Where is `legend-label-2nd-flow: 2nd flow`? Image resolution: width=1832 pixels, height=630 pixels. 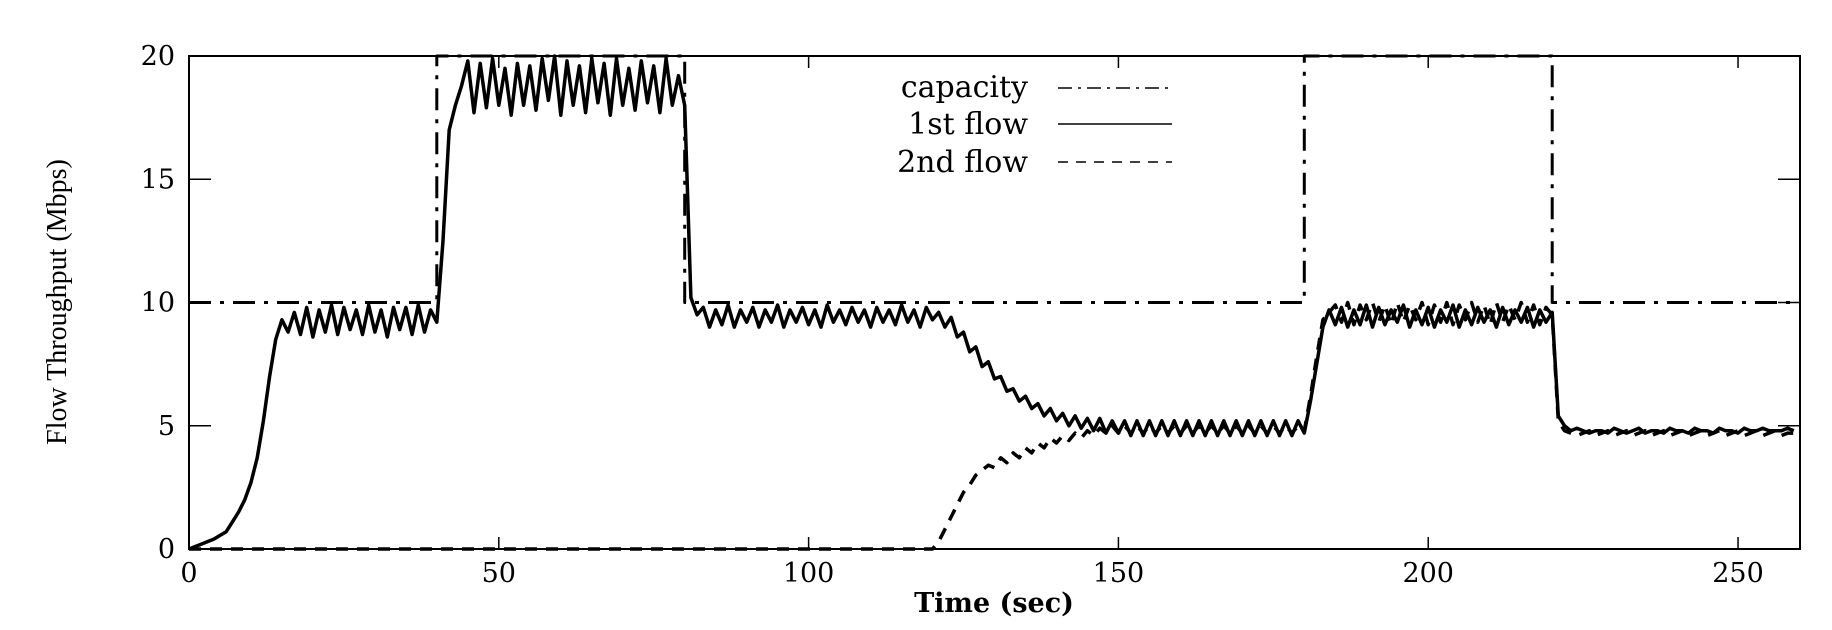
legend-label-2nd-flow: 2nd flow is located at coordinates (962, 162).